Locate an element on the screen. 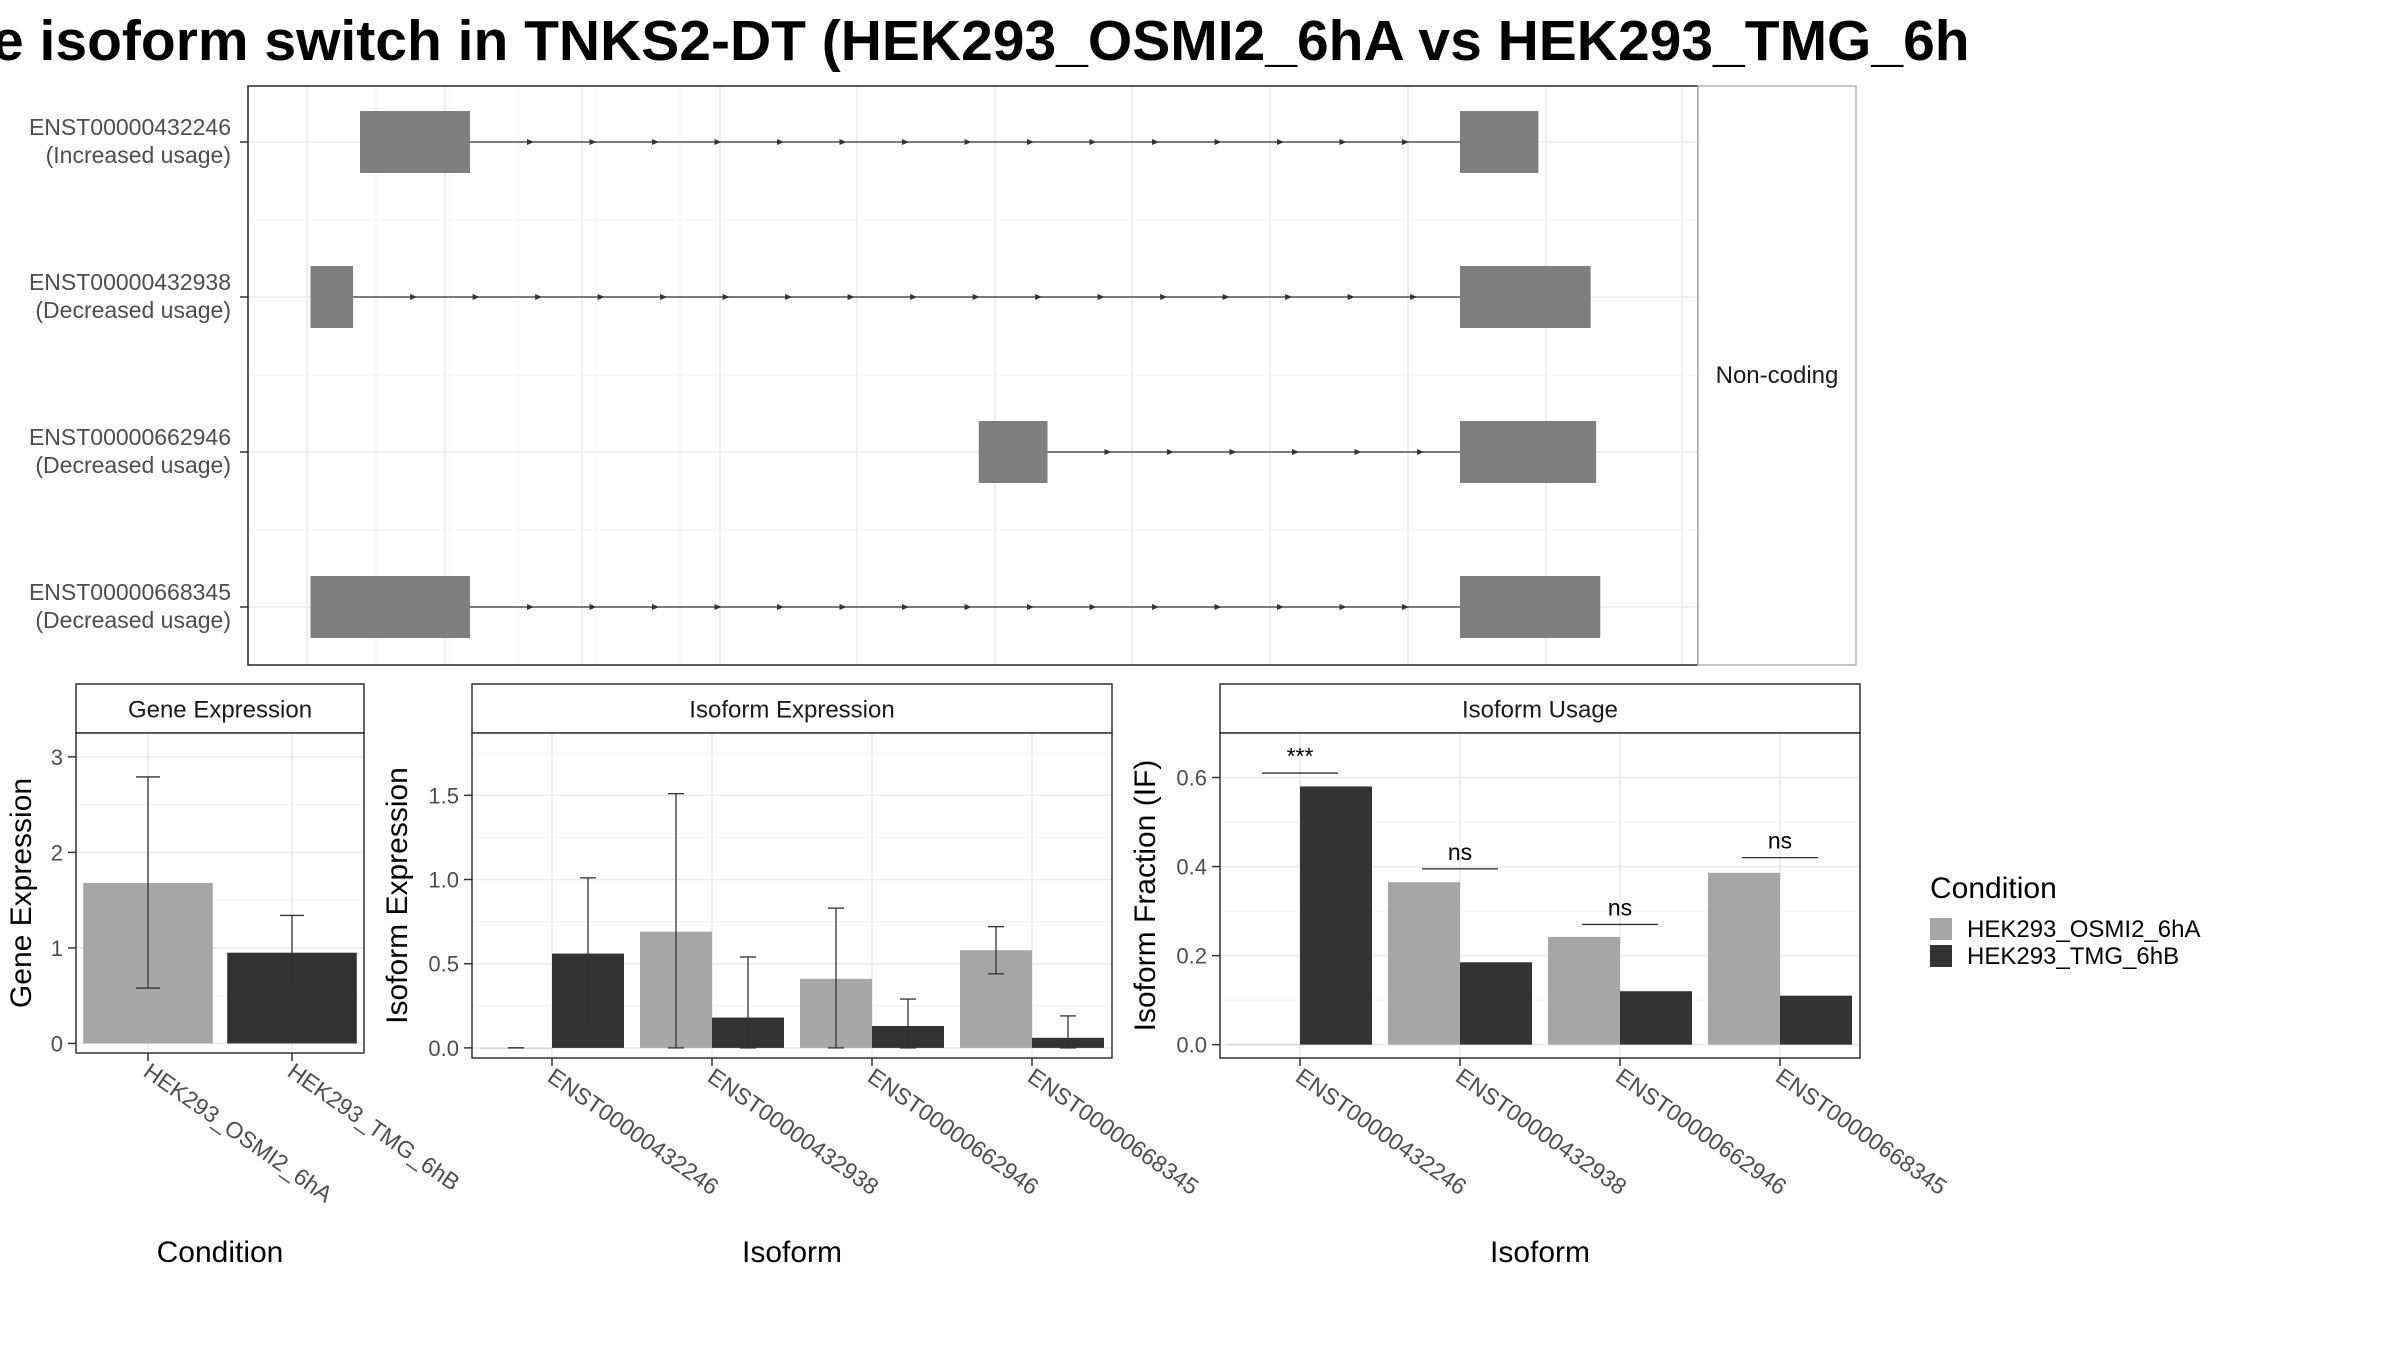  legend-title: Condition is located at coordinates (1993, 888).